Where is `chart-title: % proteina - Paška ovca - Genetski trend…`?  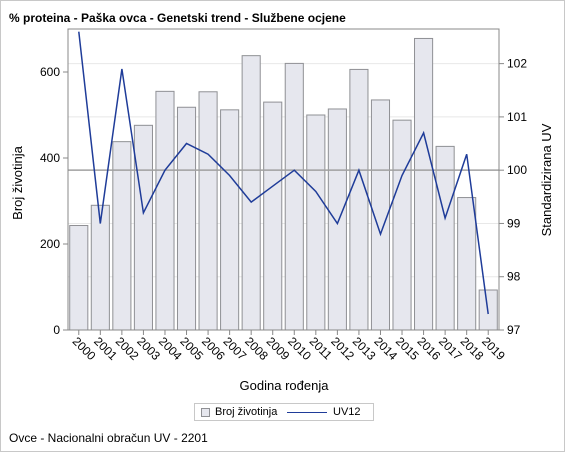
chart-title: % proteina - Paška ovca - Genetski trend… is located at coordinates (177, 18).